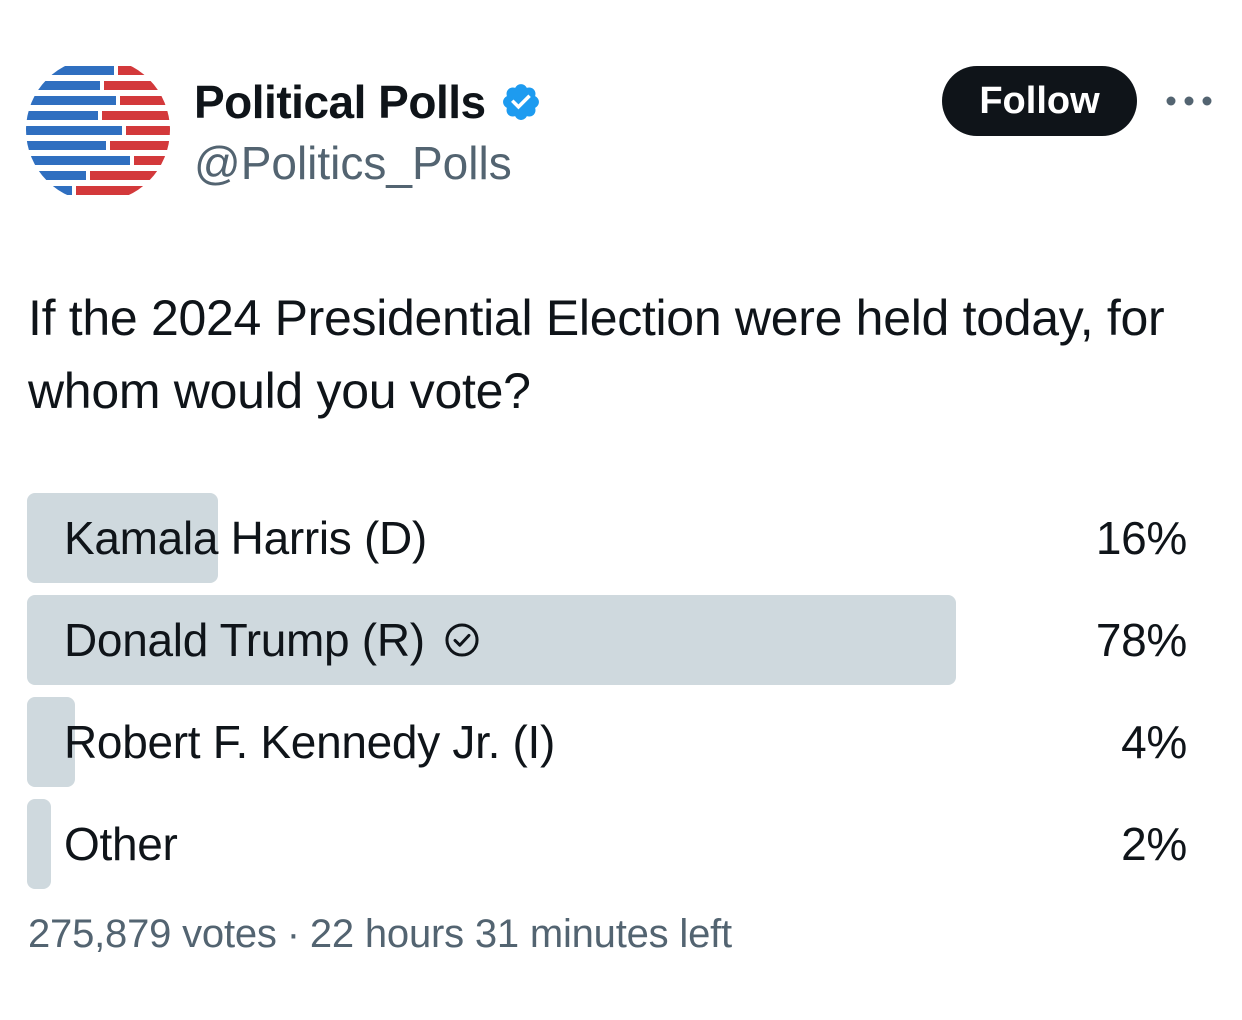  I want to click on poll-option-label: Other, so click(121, 844).